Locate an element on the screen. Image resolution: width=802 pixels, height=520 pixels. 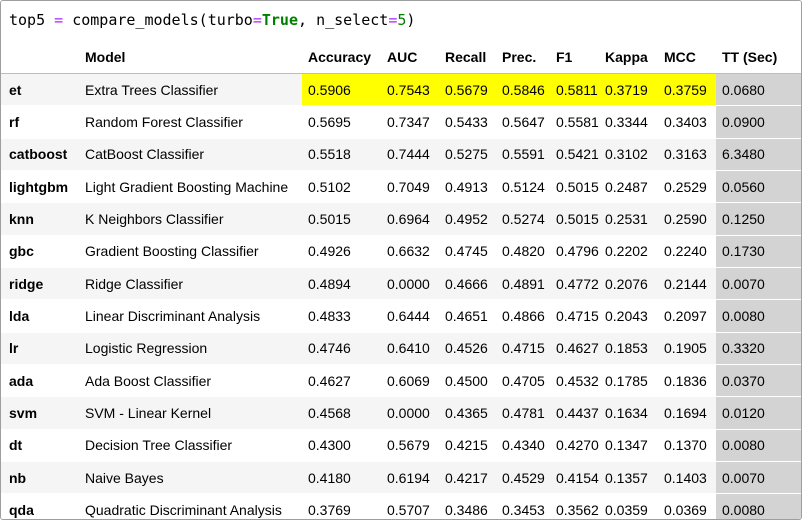
cell-model: K Neighbors Classifier is located at coordinates (190, 219).